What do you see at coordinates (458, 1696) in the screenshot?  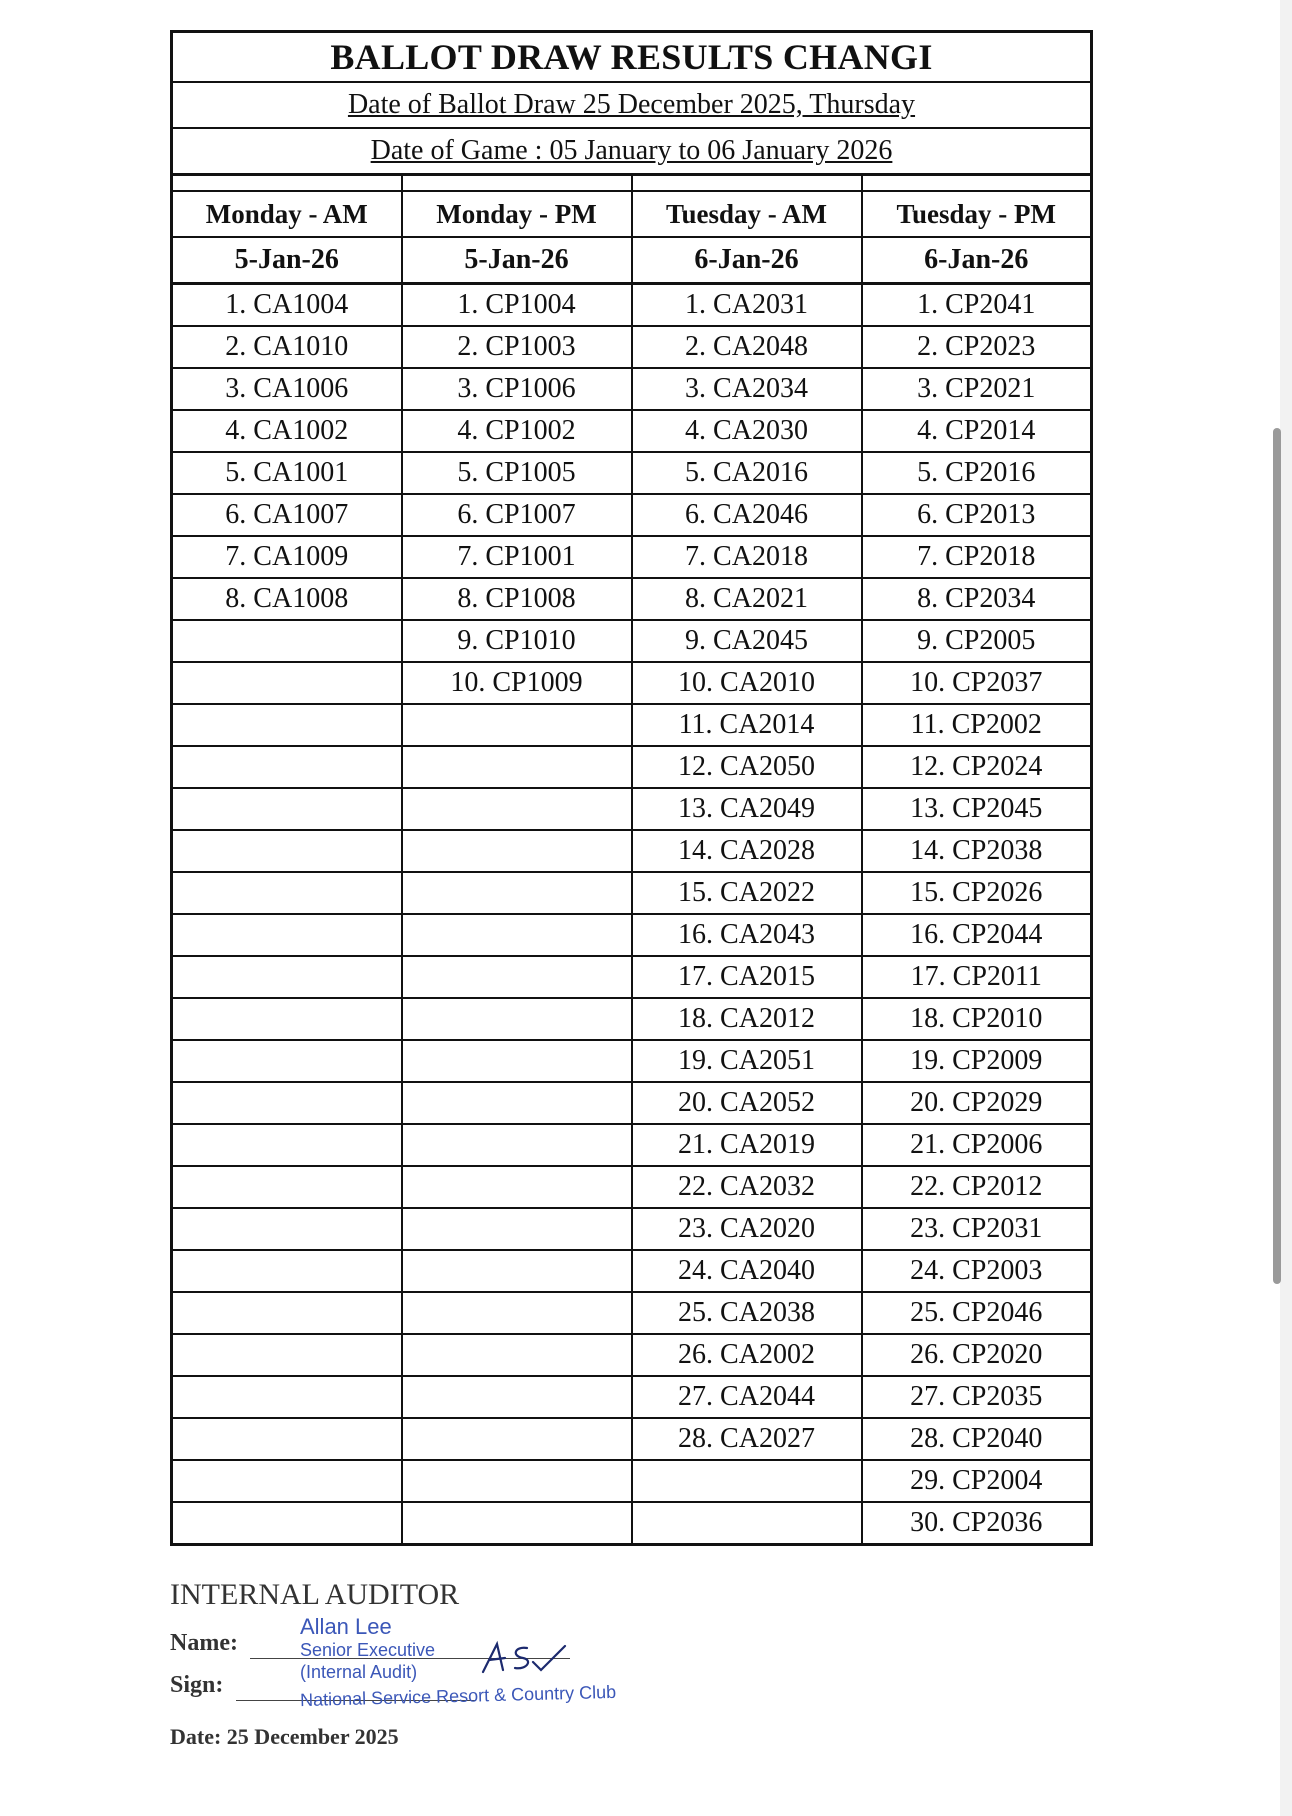 I see `stamp-org: National Service Resort & Country Club` at bounding box center [458, 1696].